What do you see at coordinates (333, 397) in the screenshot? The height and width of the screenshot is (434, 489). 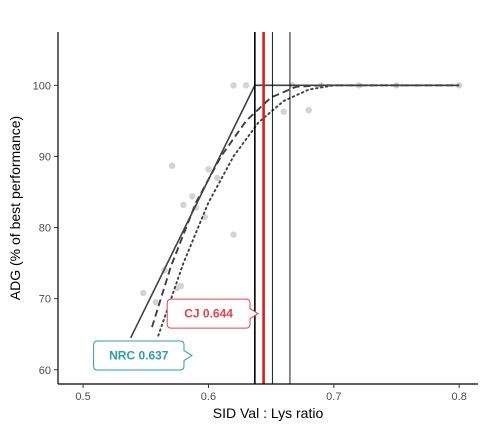 I see `x-tick-label: 0.7` at bounding box center [333, 397].